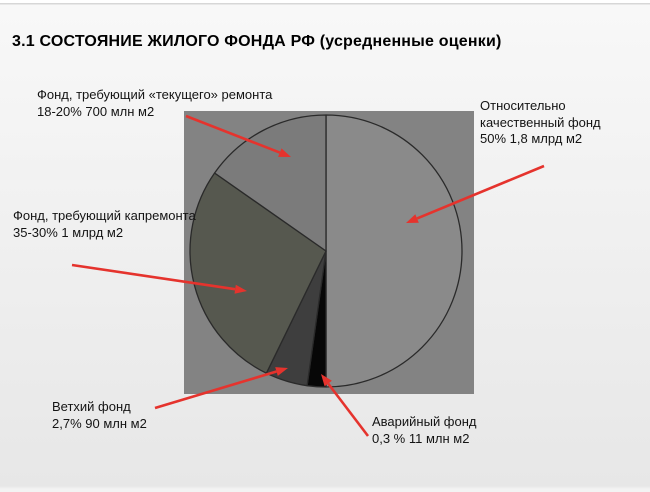  I want to click on callout-value: 2,7% 90 млн м2, so click(99, 423).